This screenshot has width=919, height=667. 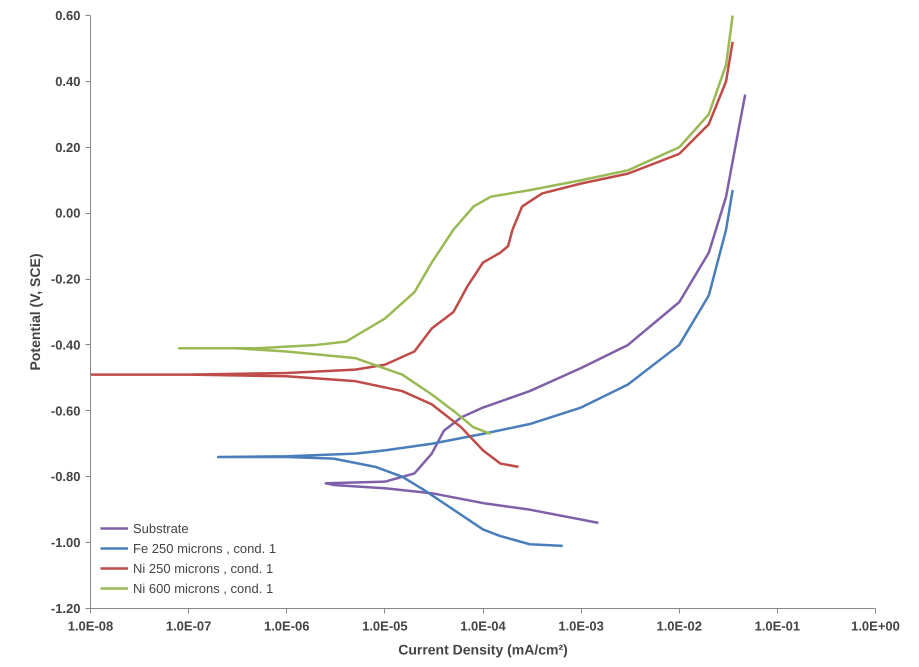 I want to click on y-tick-label: -1.00, so click(x=65, y=542).